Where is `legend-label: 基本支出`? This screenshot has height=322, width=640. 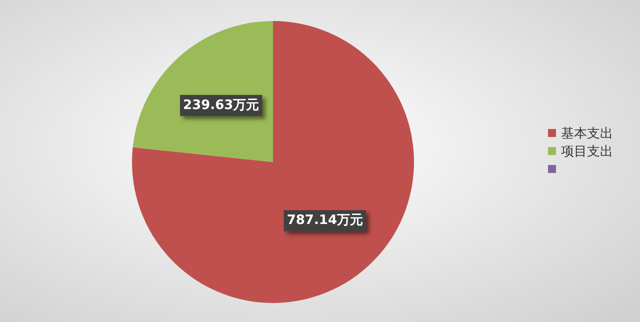 legend-label: 基本支出 is located at coordinates (587, 134).